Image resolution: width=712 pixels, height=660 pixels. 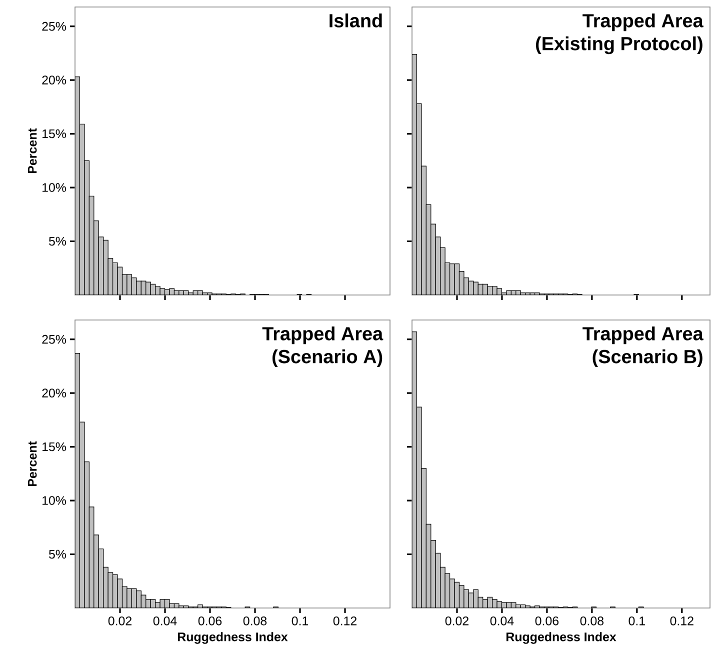 What do you see at coordinates (643, 347) in the screenshot?
I see `text: Trapped Area (Scenario B)` at bounding box center [643, 347].